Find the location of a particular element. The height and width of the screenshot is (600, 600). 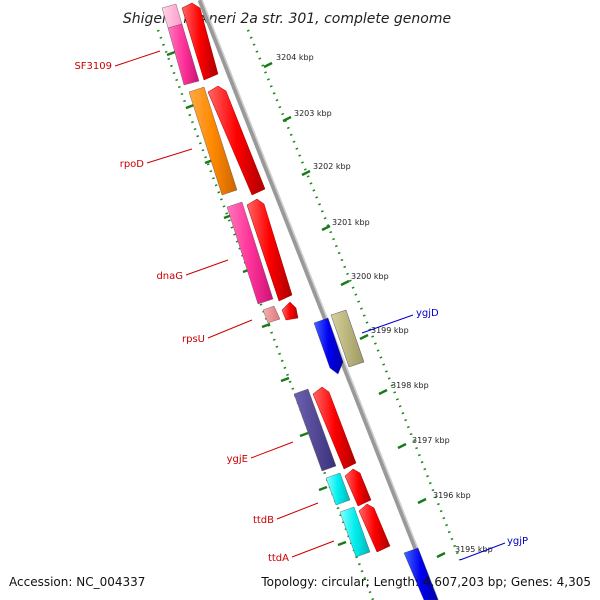

forward-gene-labels: ygjD ygjP is located at coordinates (472, 427).